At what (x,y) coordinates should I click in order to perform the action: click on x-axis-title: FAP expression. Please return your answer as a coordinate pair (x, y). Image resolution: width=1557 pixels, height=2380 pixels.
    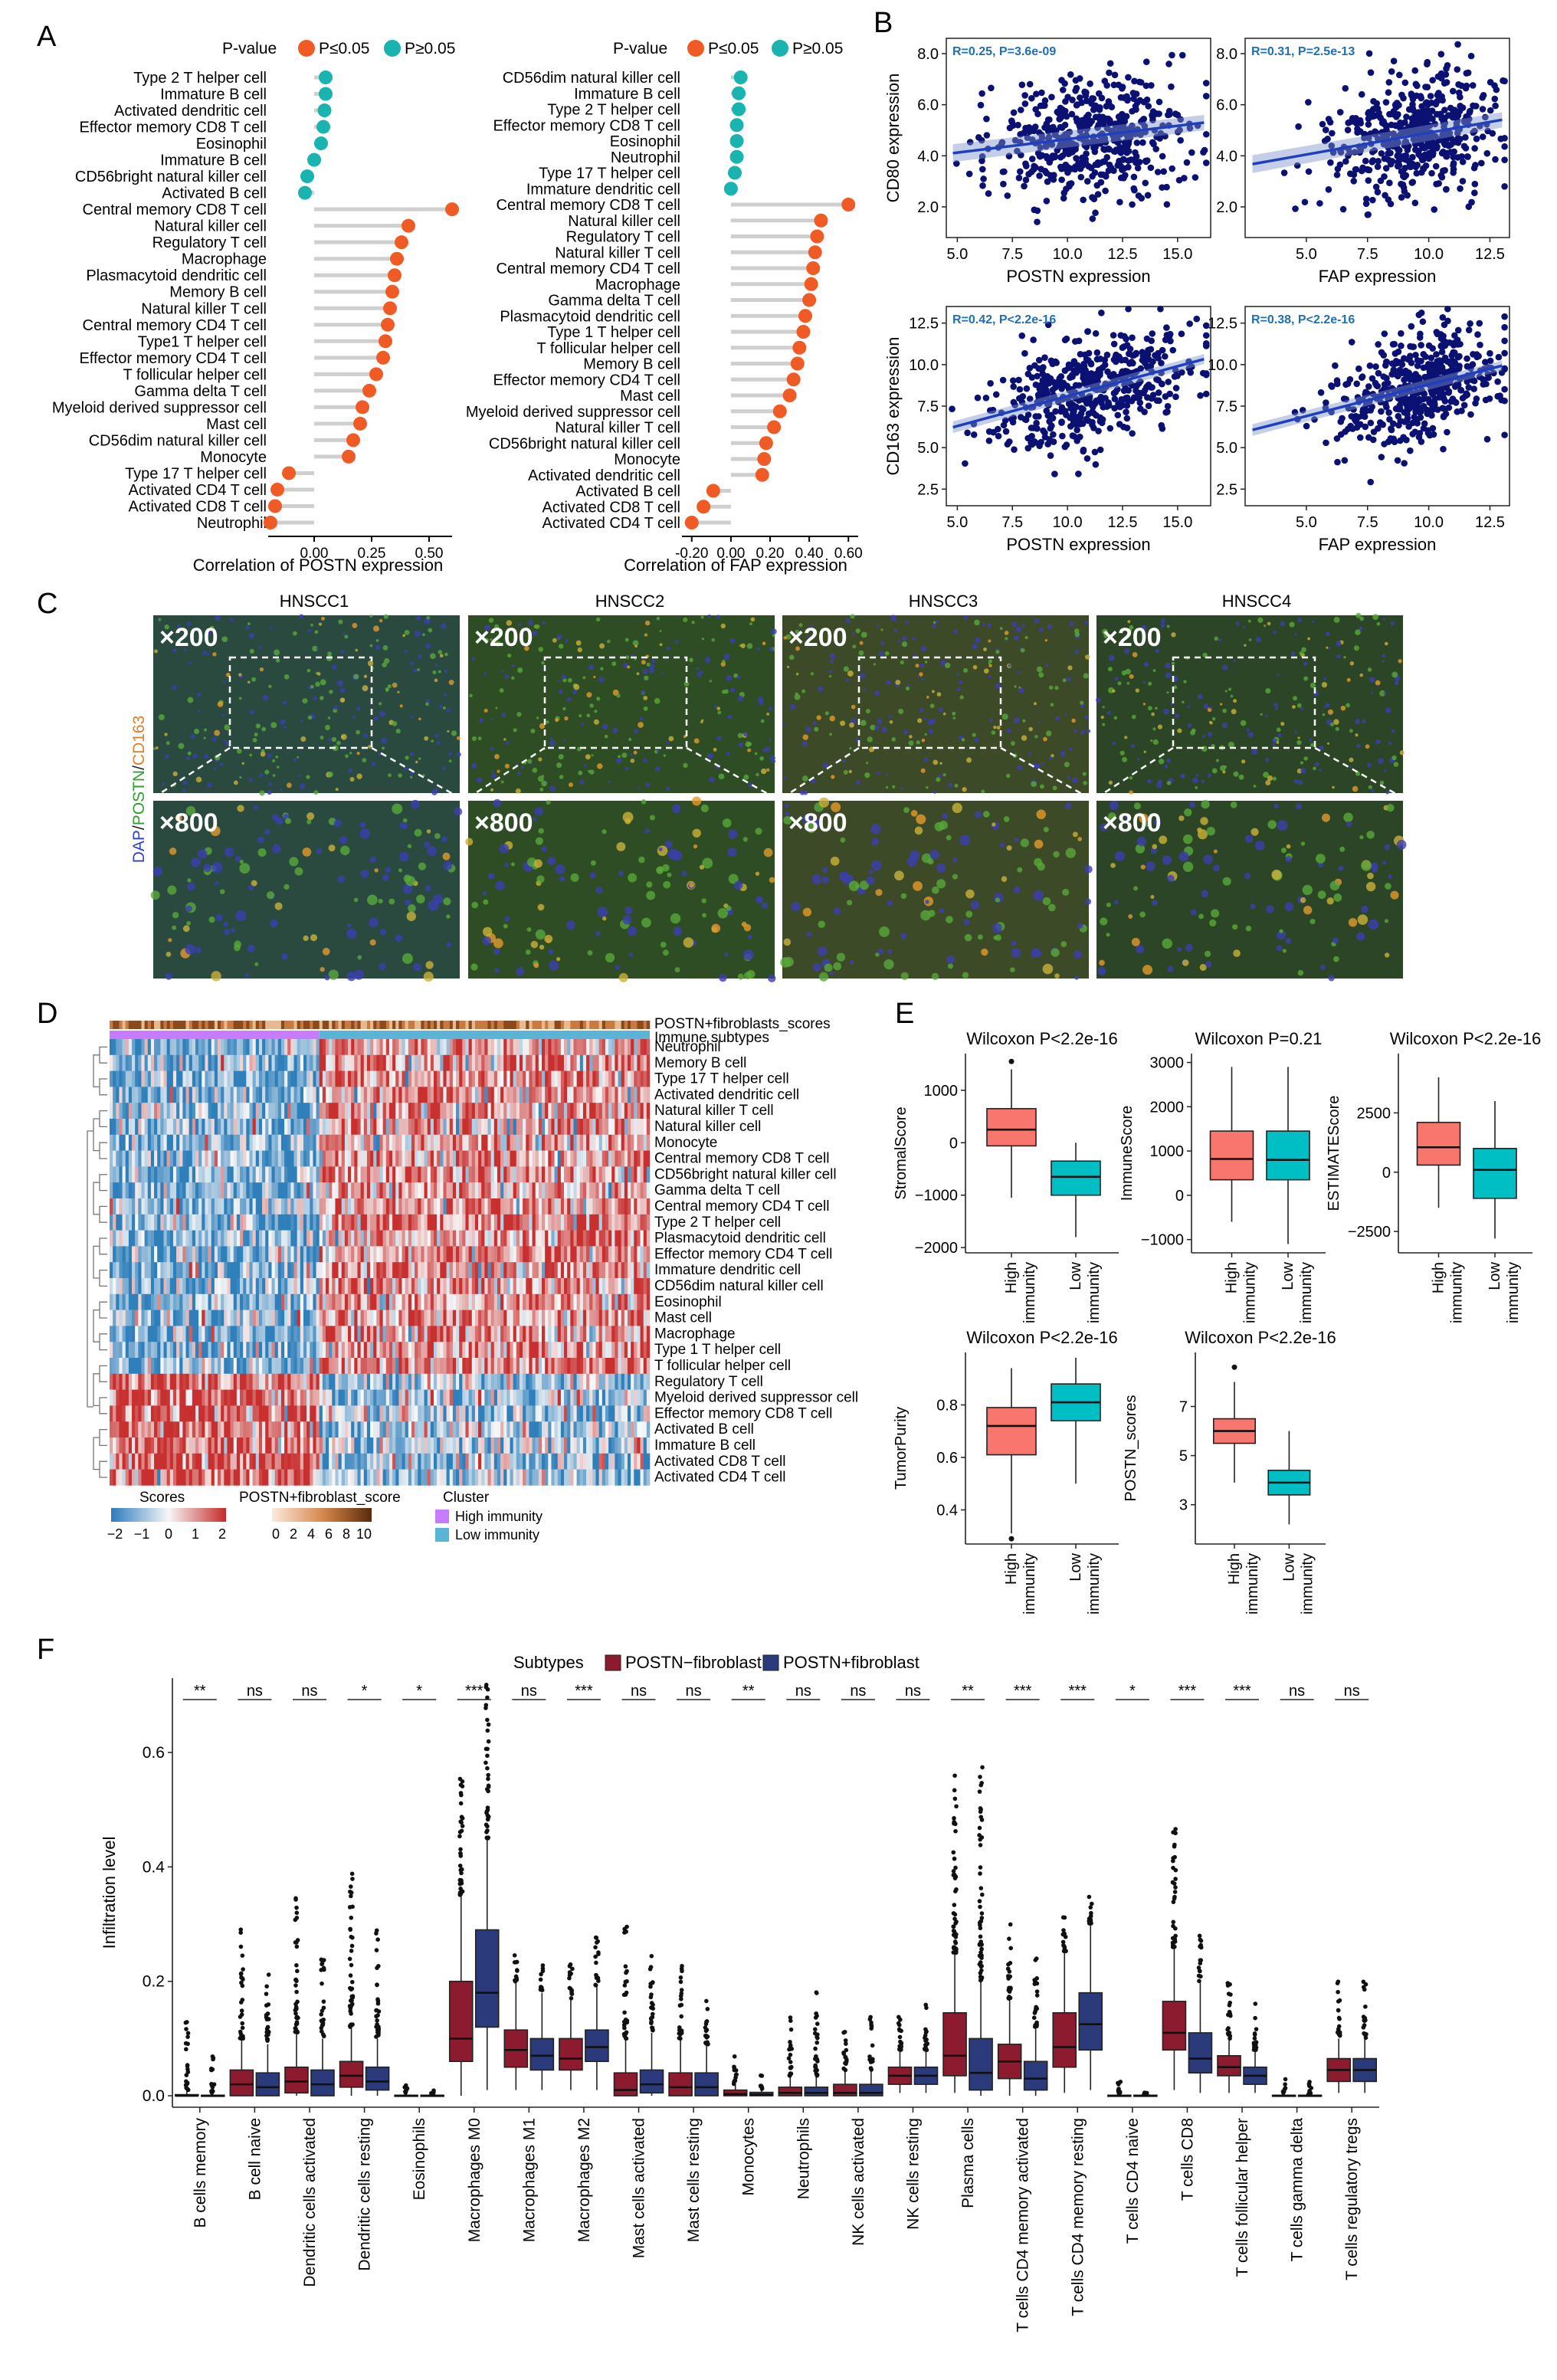
    Looking at the image, I should click on (1378, 276).